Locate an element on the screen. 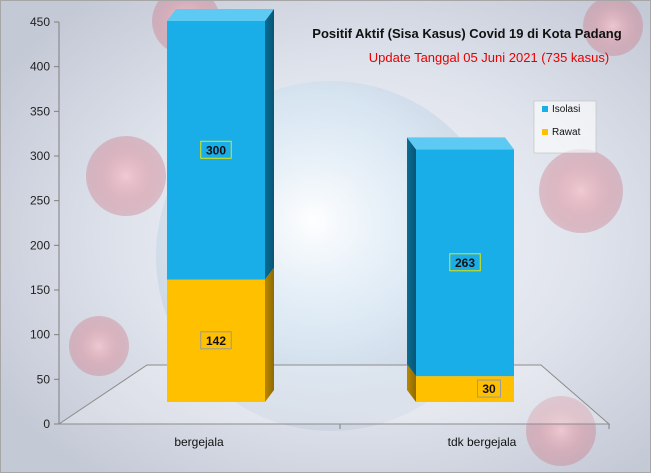 This screenshot has width=651, height=473. chart-floor is located at coordinates (334, 394).